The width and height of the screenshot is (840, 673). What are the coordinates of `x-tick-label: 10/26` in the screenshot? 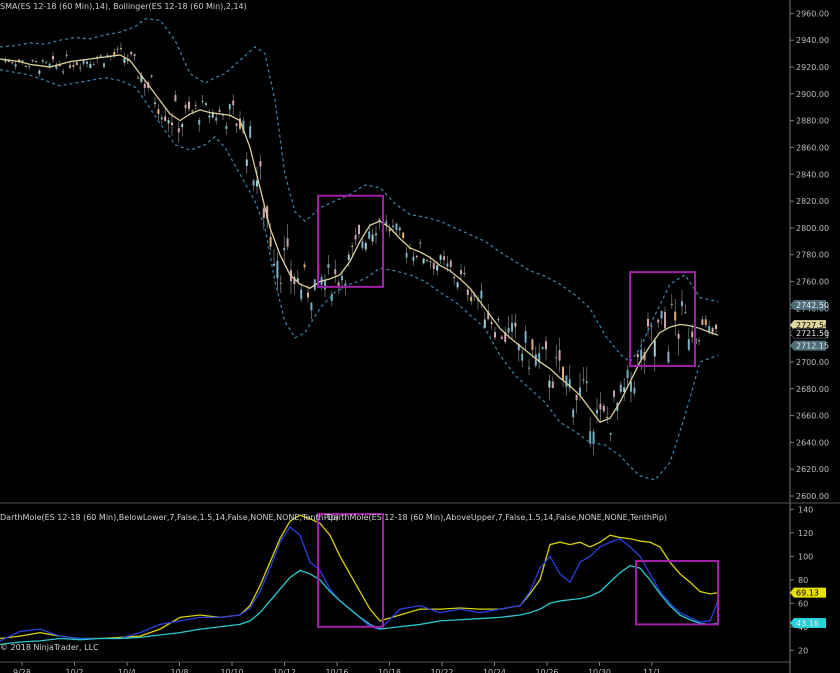 It's located at (546, 670).